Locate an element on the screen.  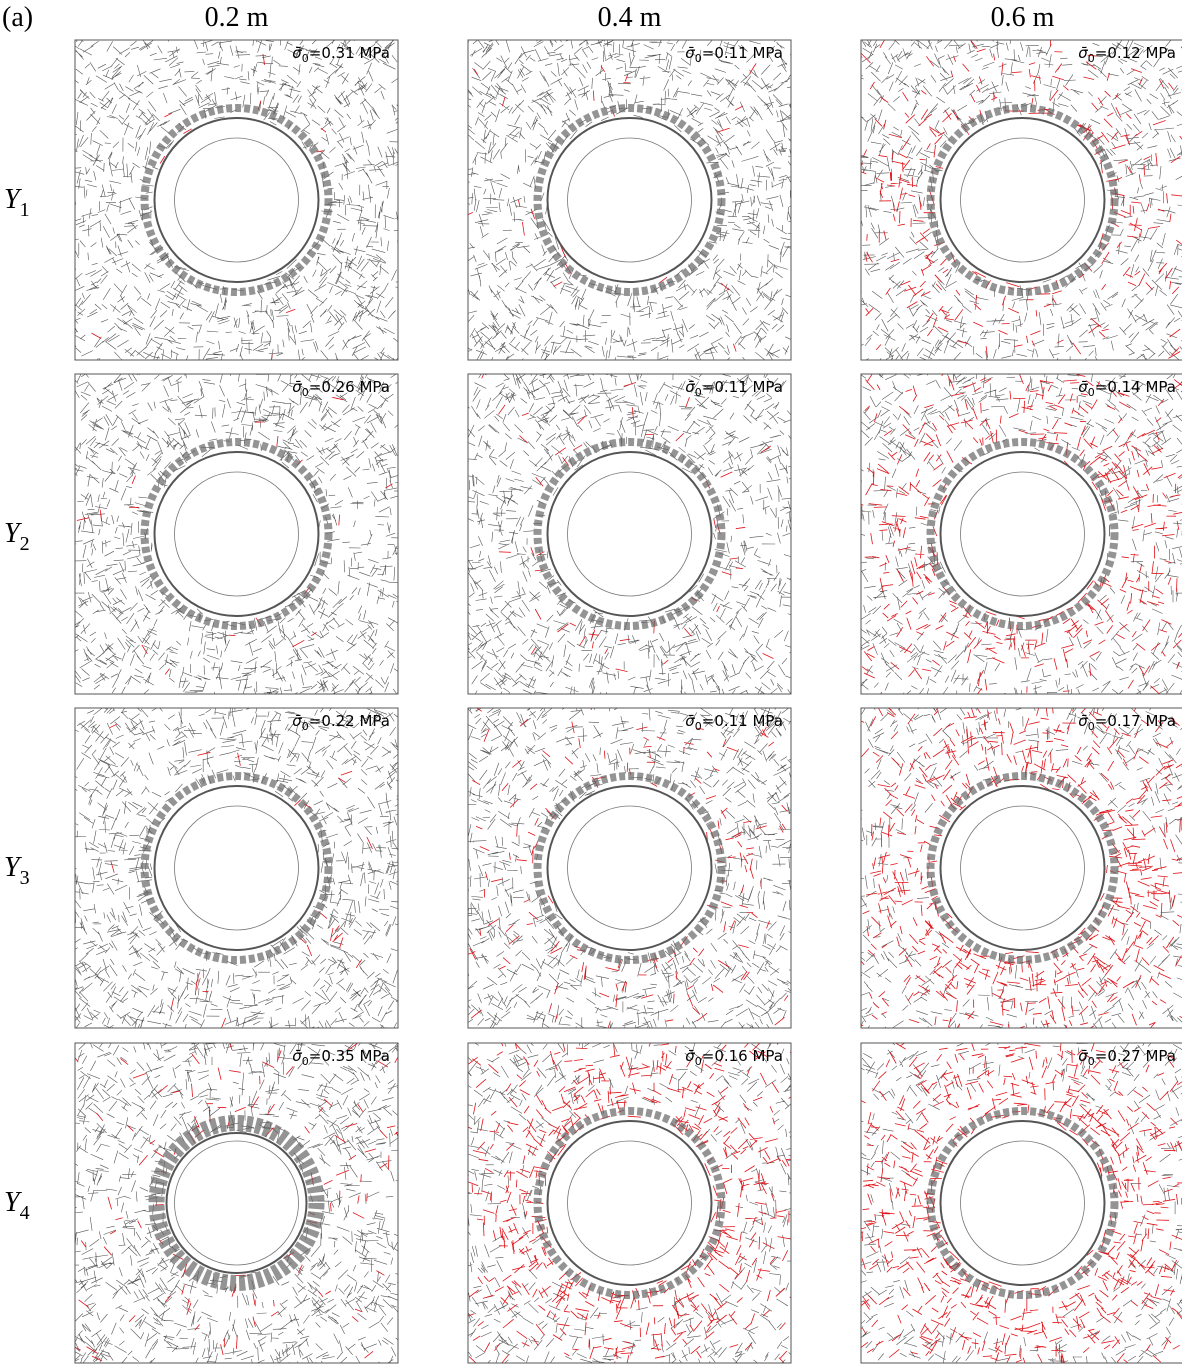
row-label: Y1 is located at coordinates (17, 202).